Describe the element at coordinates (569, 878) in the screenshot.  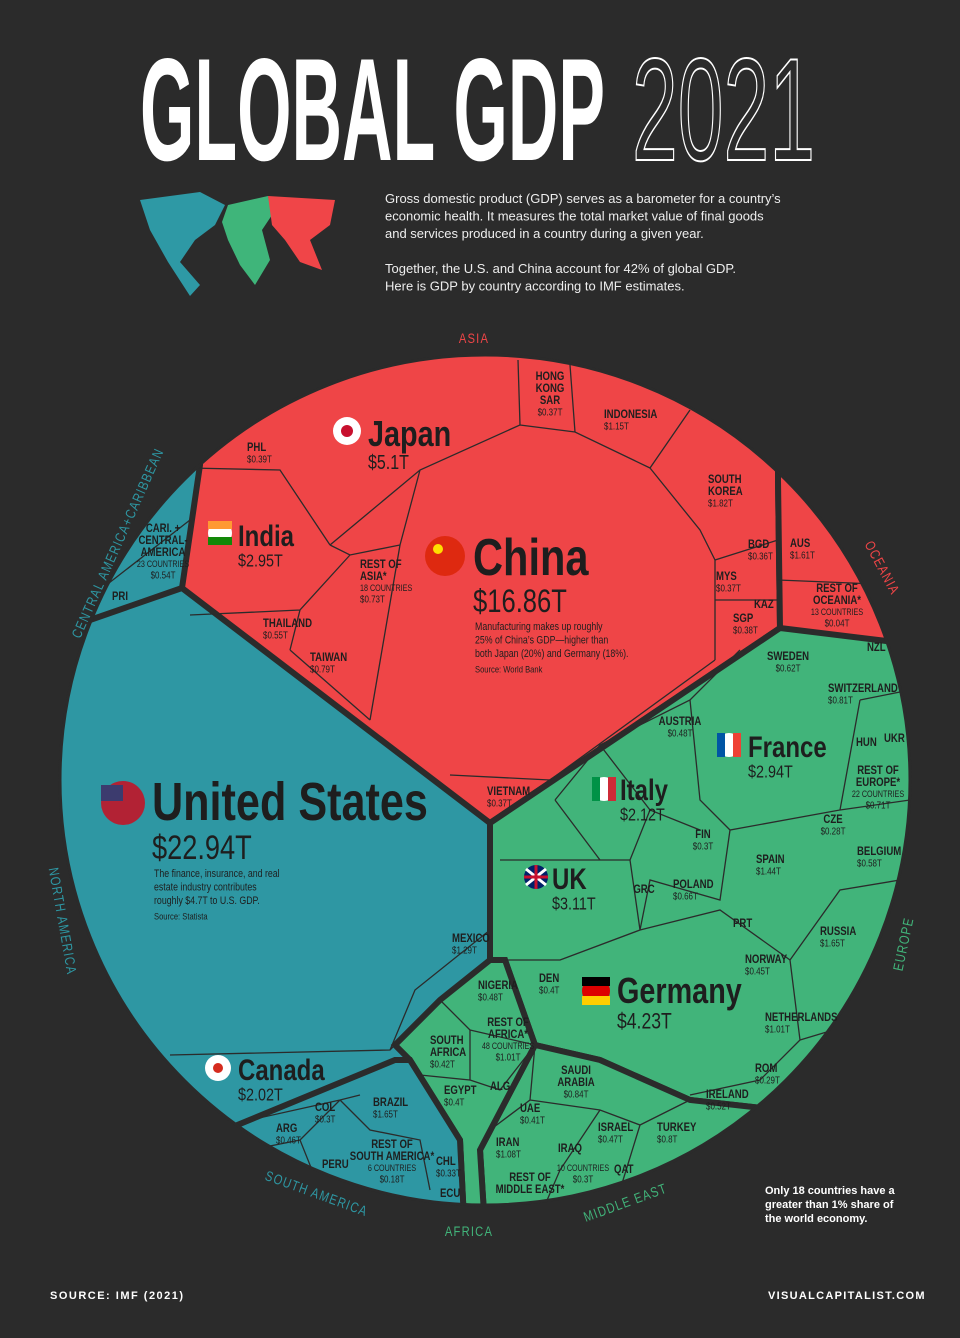
I see `country-name: UK` at that location.